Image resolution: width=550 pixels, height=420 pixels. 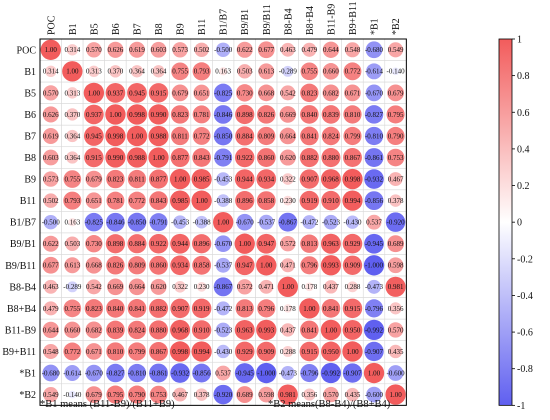 I want to click on correlation-value: 0.467, so click(x=396, y=179).